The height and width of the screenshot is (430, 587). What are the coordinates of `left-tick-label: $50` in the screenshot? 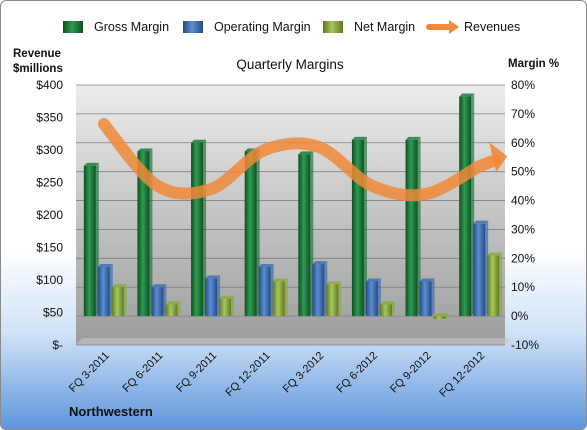 It's located at (53, 313).